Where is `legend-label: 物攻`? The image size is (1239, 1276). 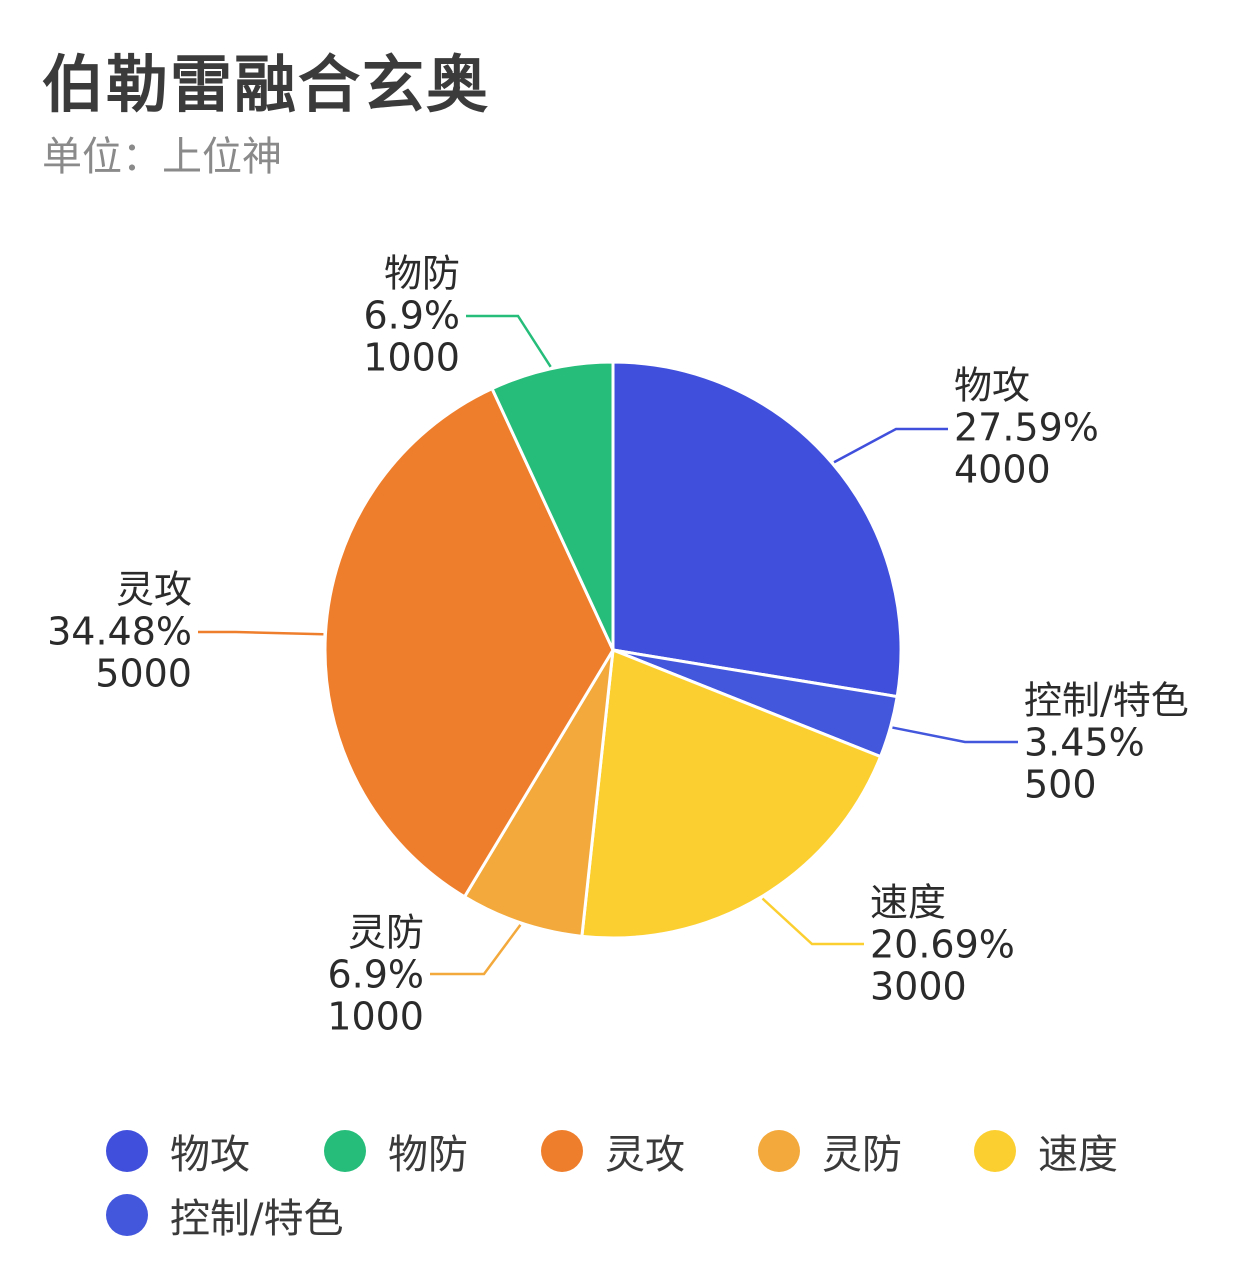 legend-label: 物攻 is located at coordinates (210, 1155).